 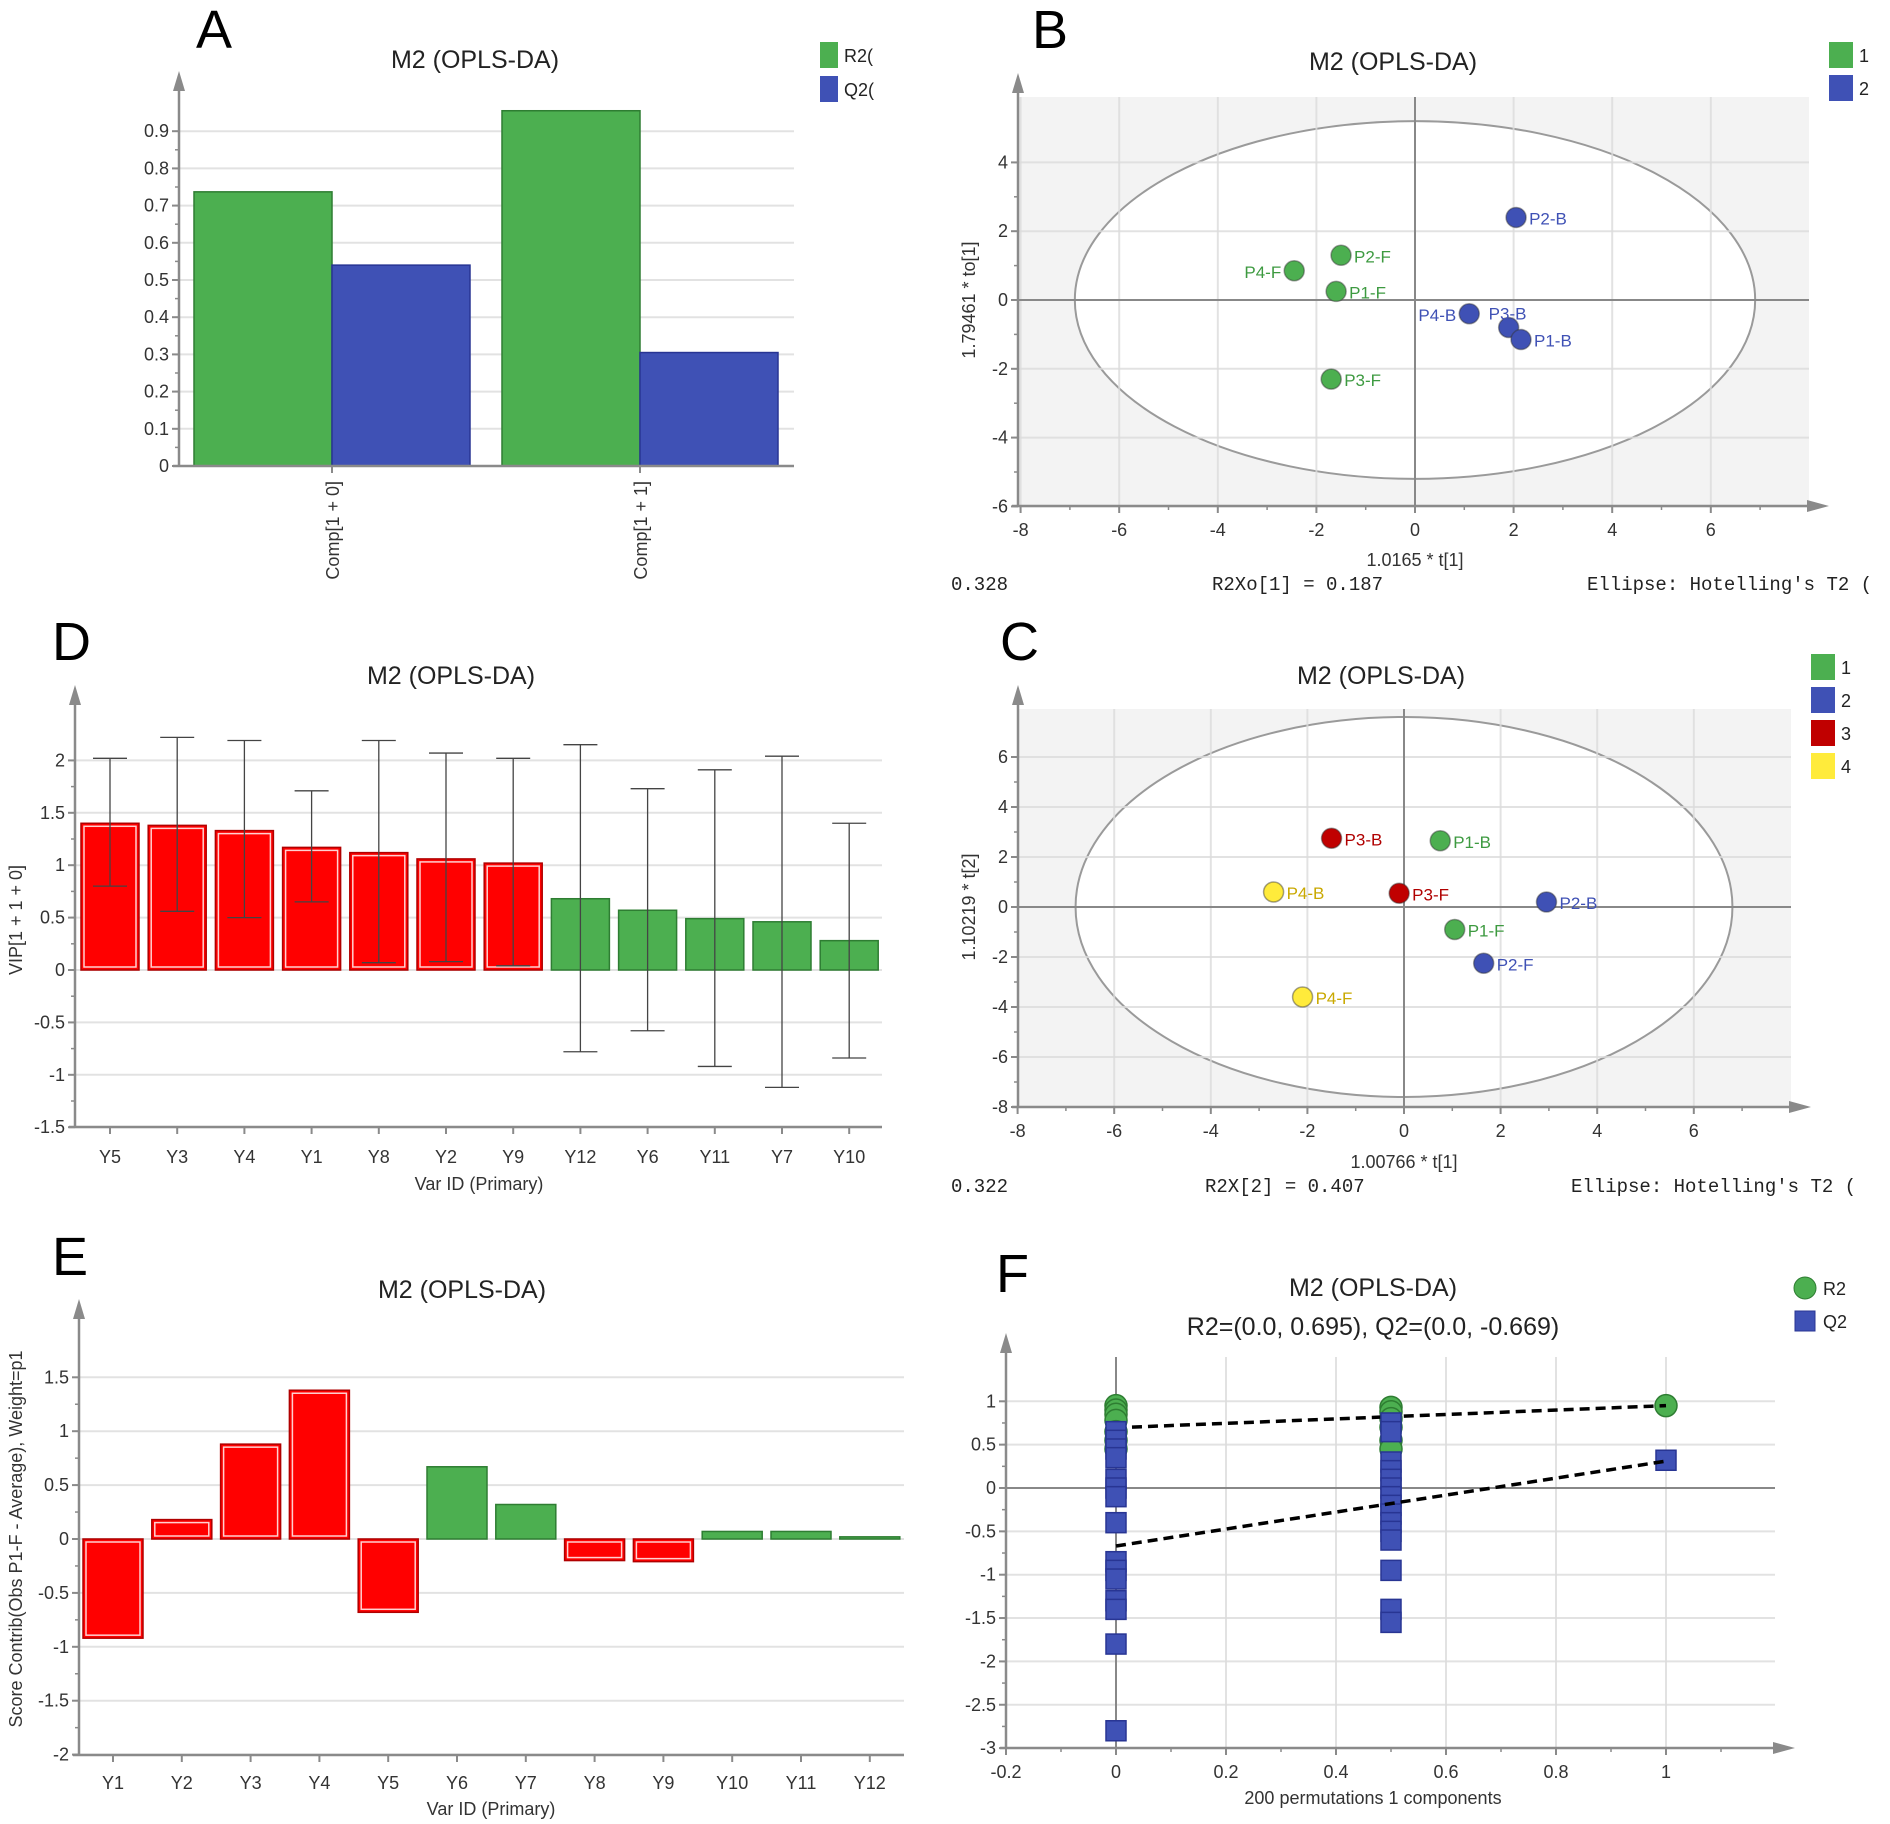 I want to click on point-label: P2-B, so click(x=1548, y=218).